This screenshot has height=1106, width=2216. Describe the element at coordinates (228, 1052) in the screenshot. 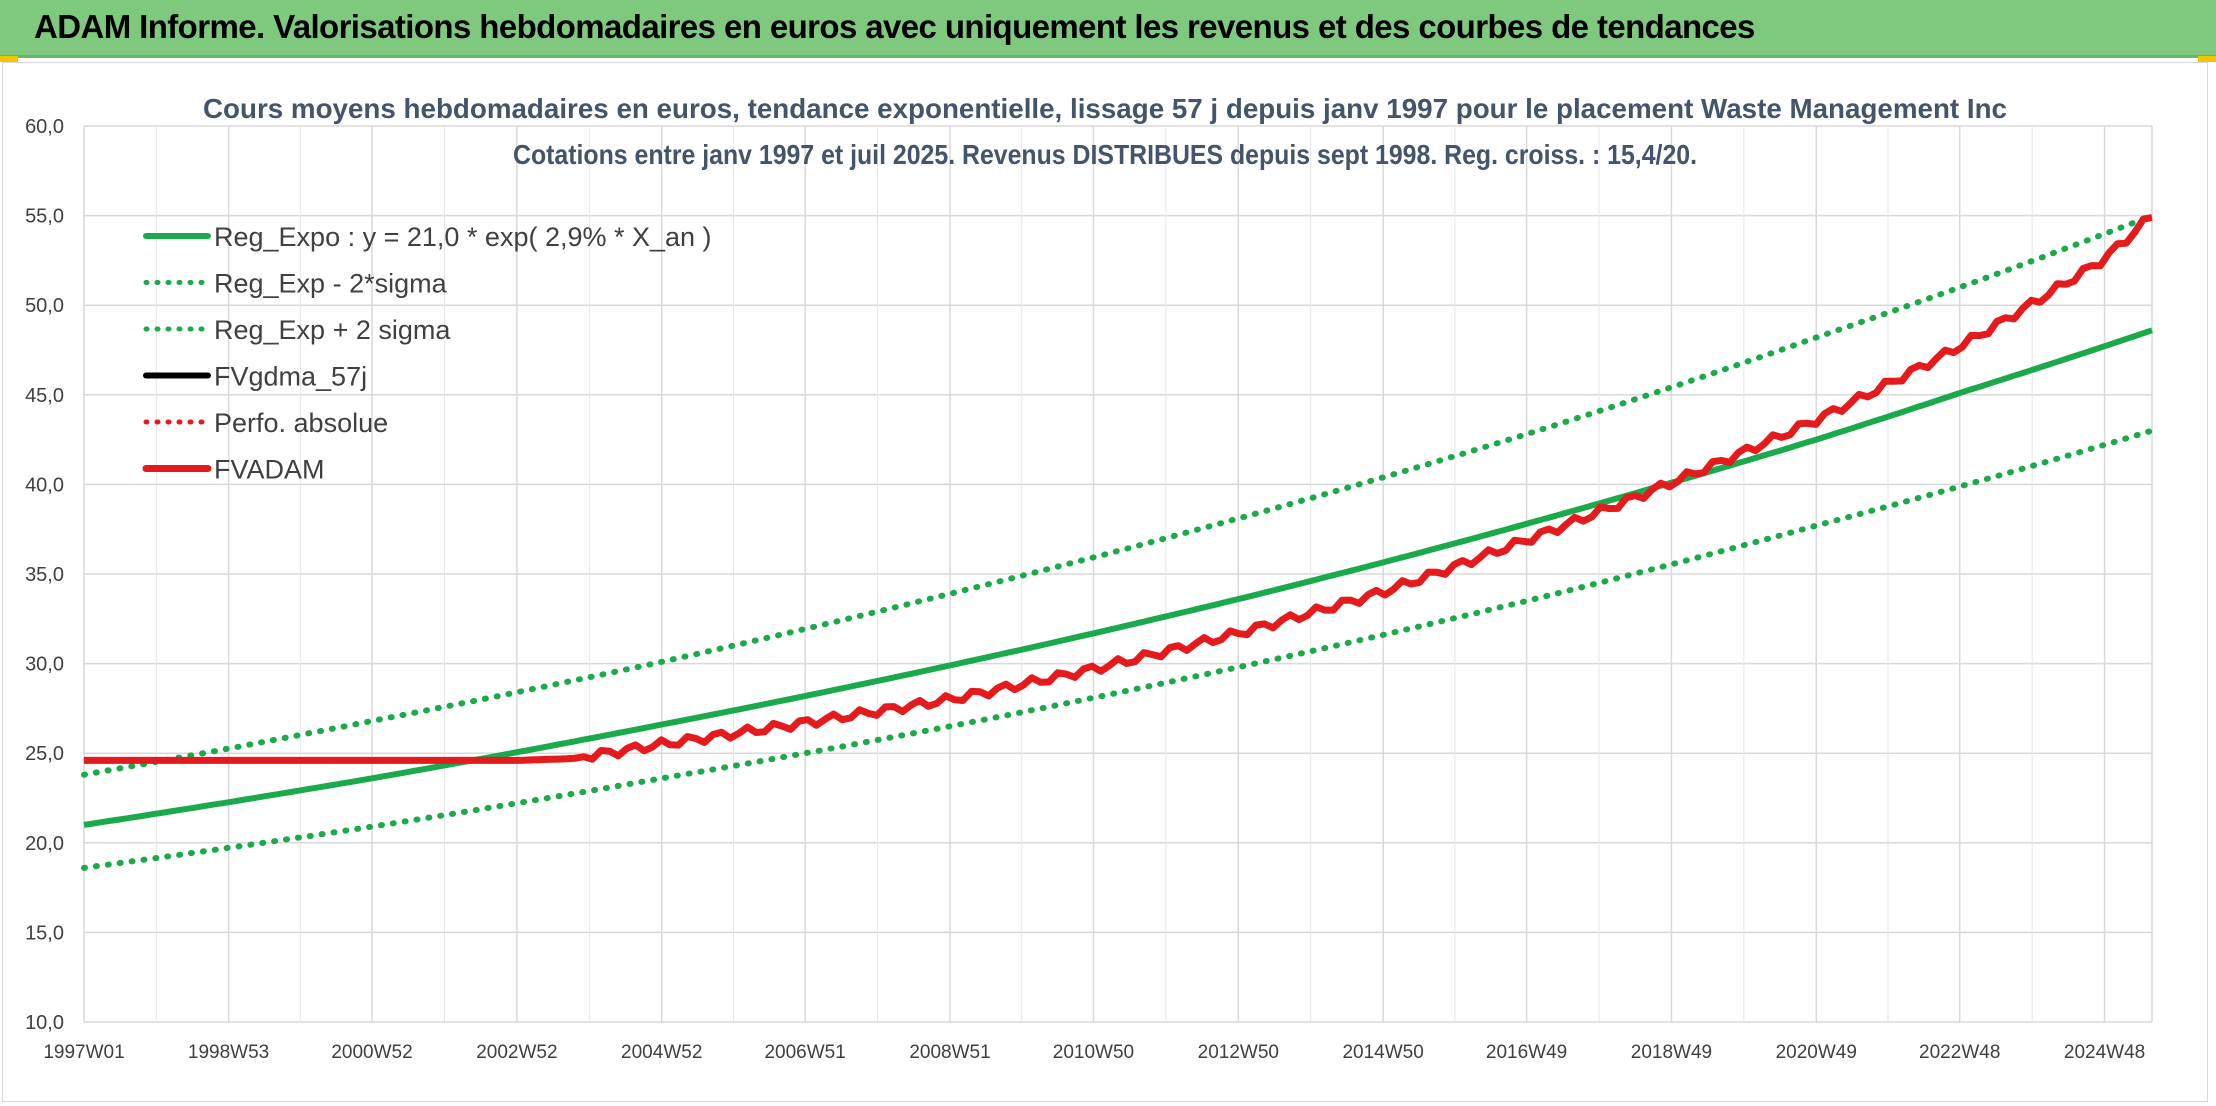

I see `x-tick-label: 1998W53` at that location.